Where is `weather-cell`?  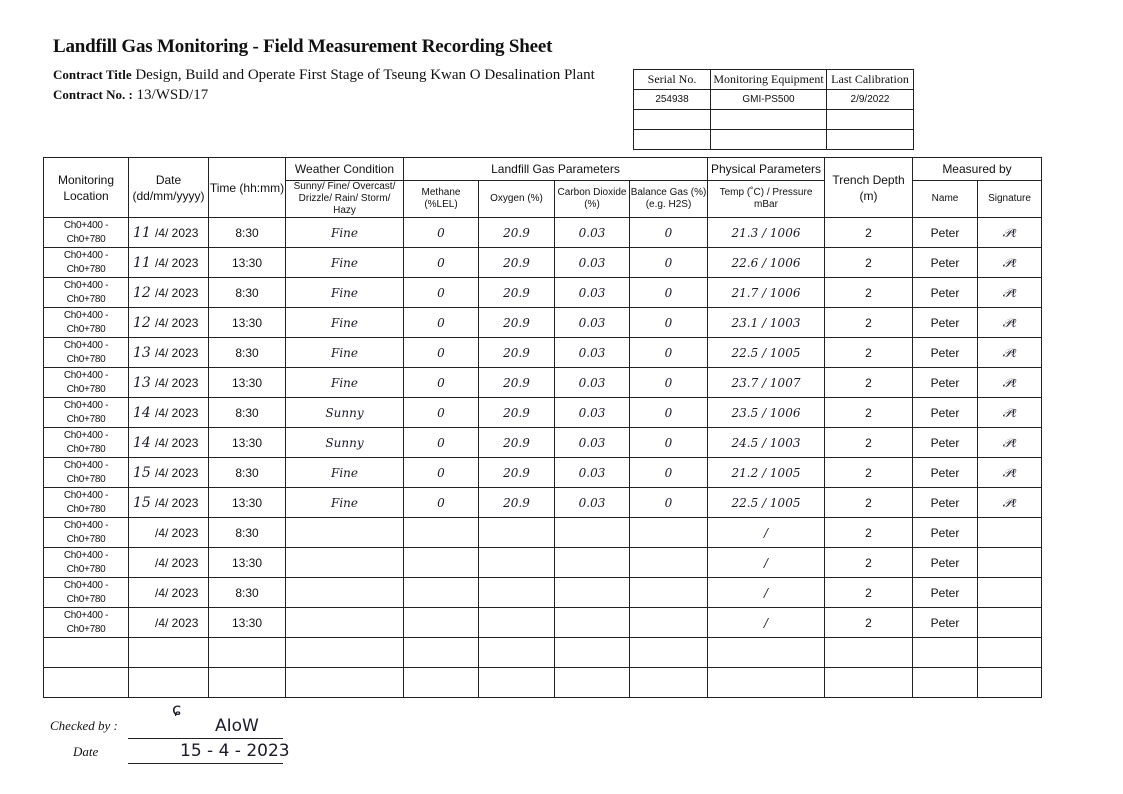
weather-cell is located at coordinates (344, 652).